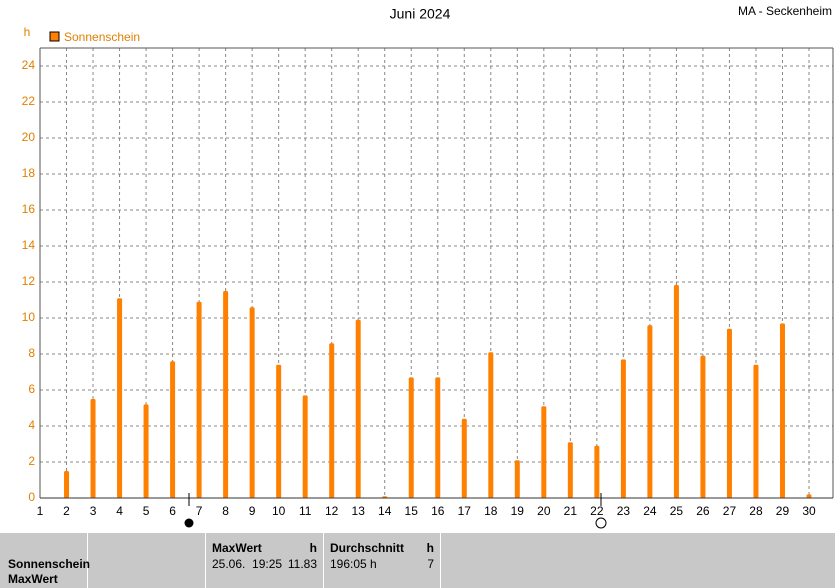 The height and width of the screenshot is (588, 835). Describe the element at coordinates (597, 511) in the screenshot. I see `x-tick-label: 22` at that location.